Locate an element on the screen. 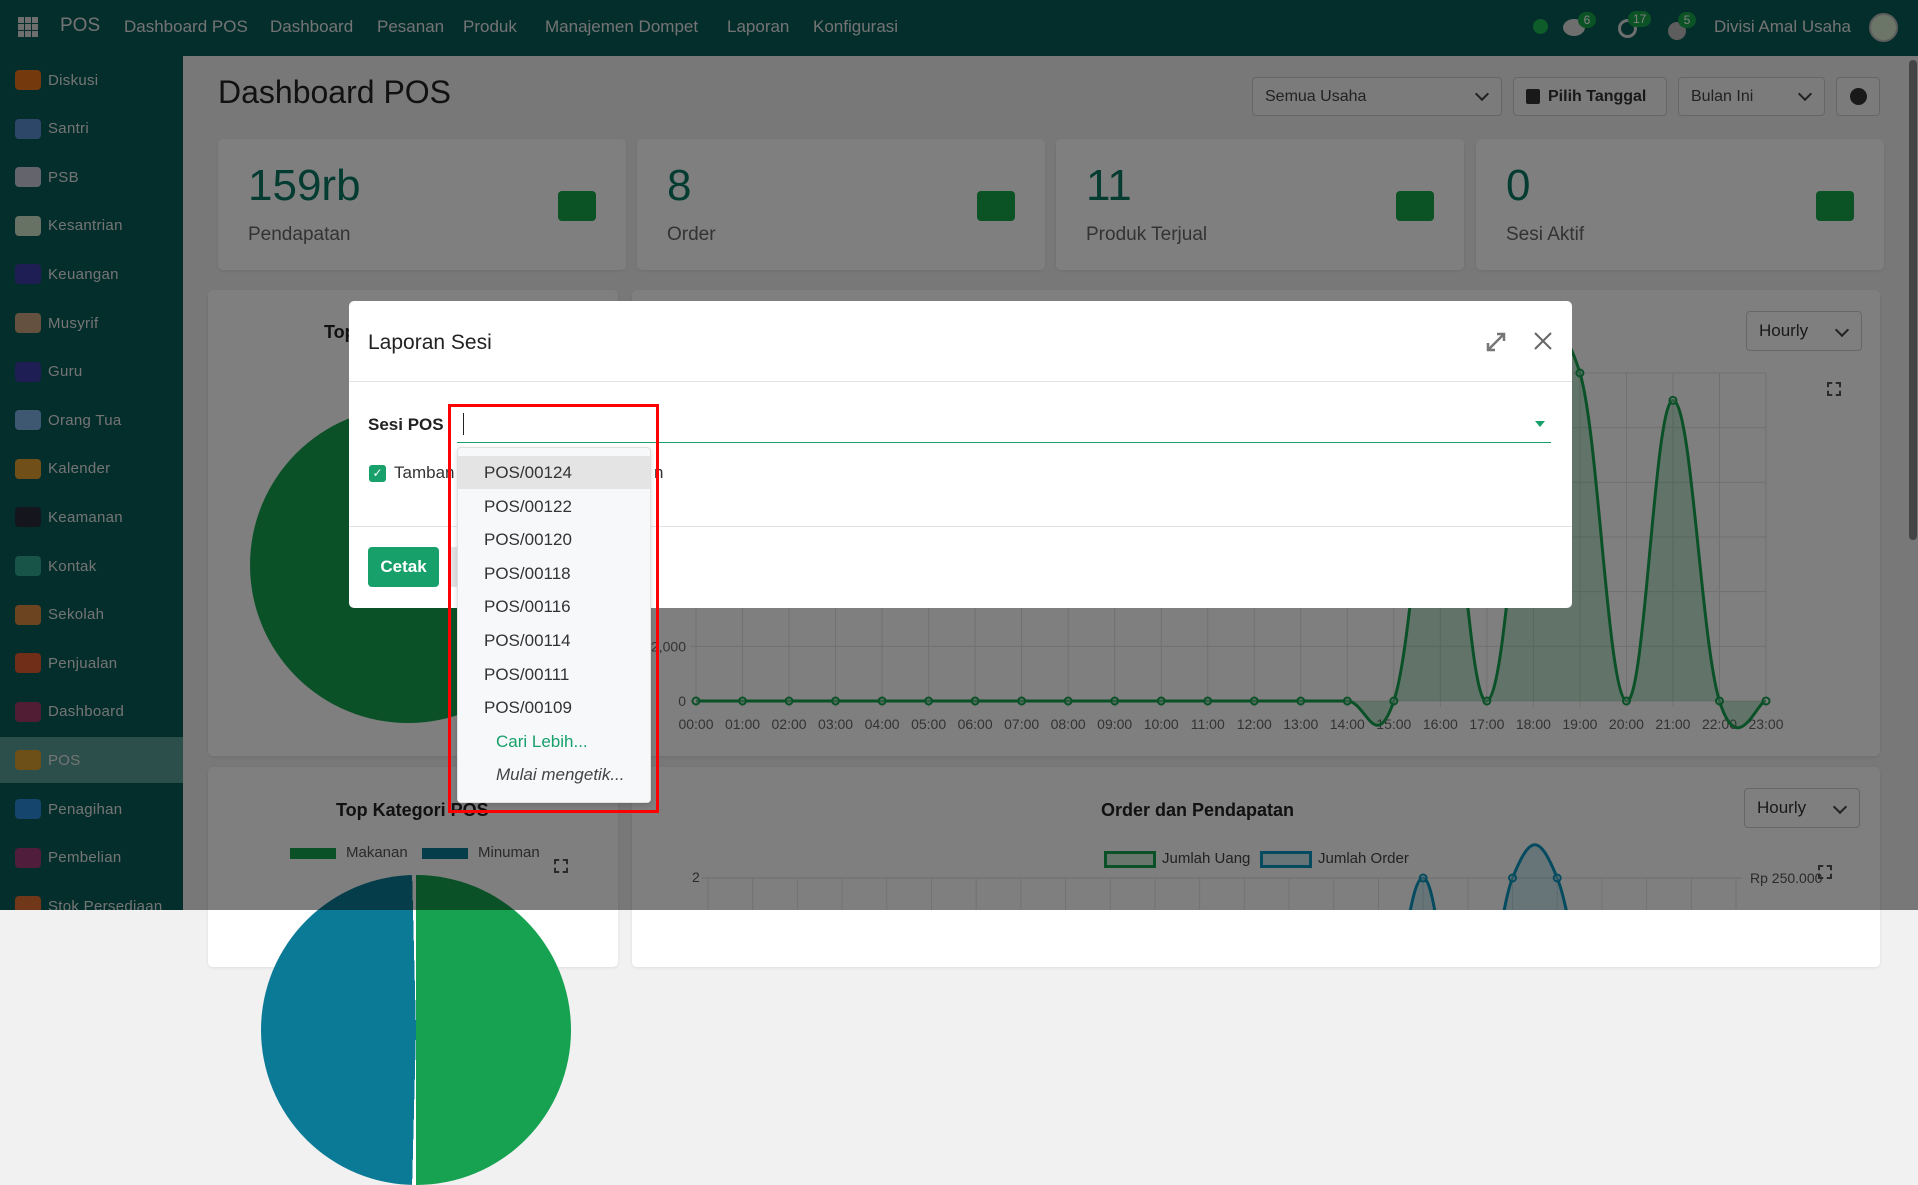 This screenshot has height=1185, width=1918. dropdown-option: POS/00118 is located at coordinates (527, 573).